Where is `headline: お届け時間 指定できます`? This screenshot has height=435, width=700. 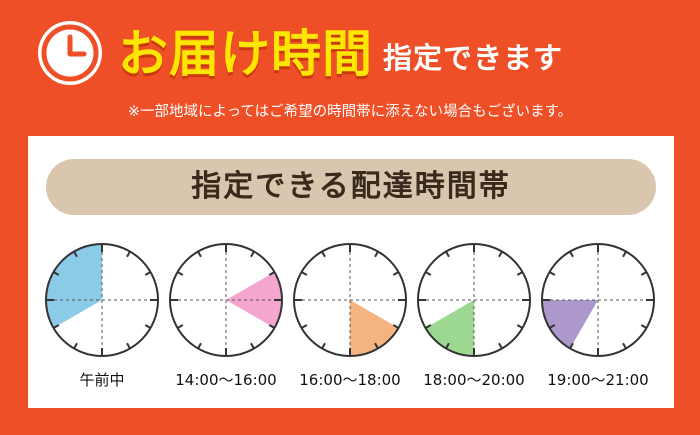 headline: お届け時間 指定できます is located at coordinates (340, 49).